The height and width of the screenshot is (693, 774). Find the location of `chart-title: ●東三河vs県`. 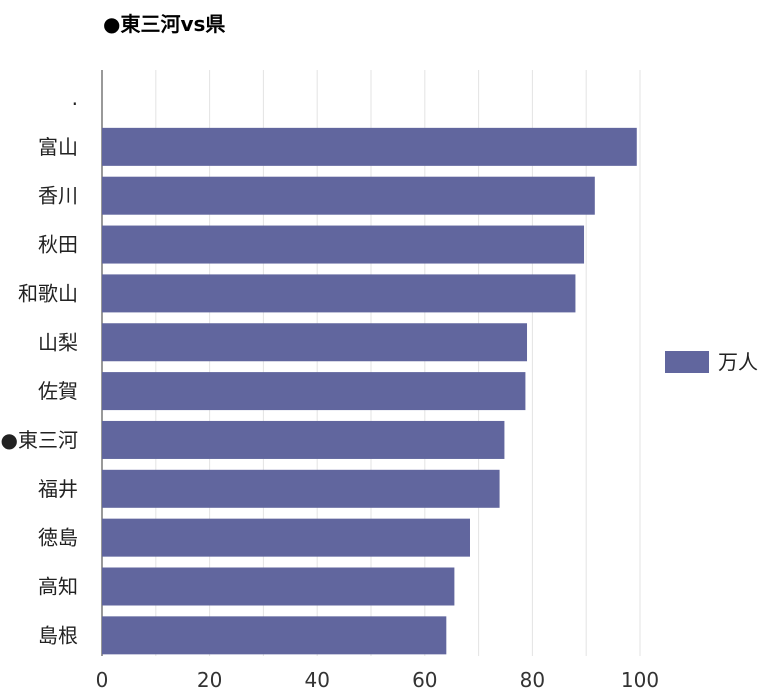

chart-title: ●東三河vs県 is located at coordinates (164, 24).